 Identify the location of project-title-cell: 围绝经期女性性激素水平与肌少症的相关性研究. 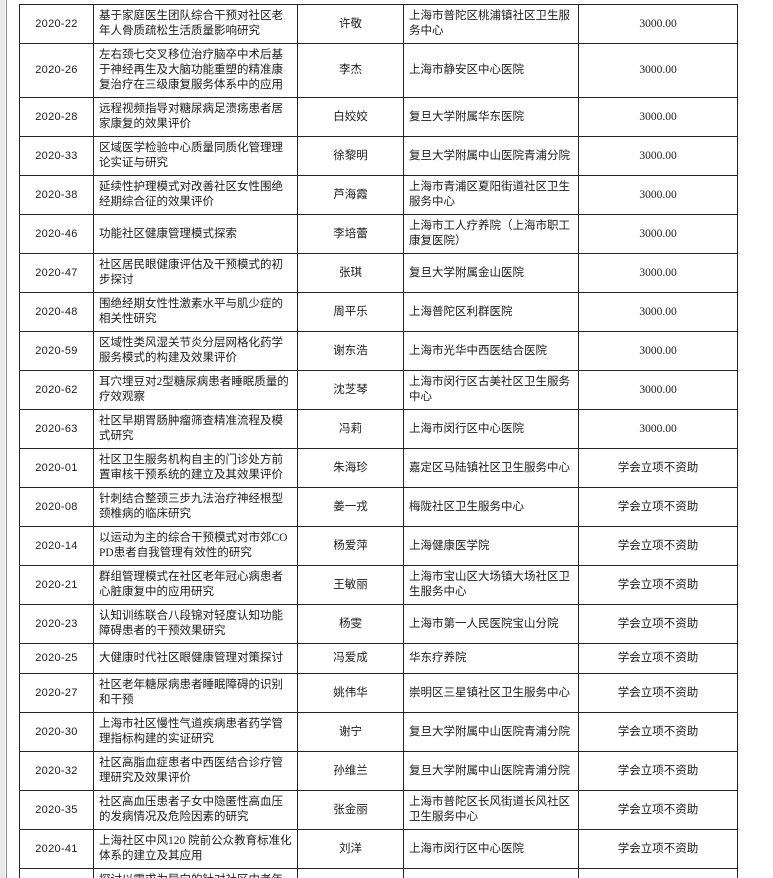
(195, 312).